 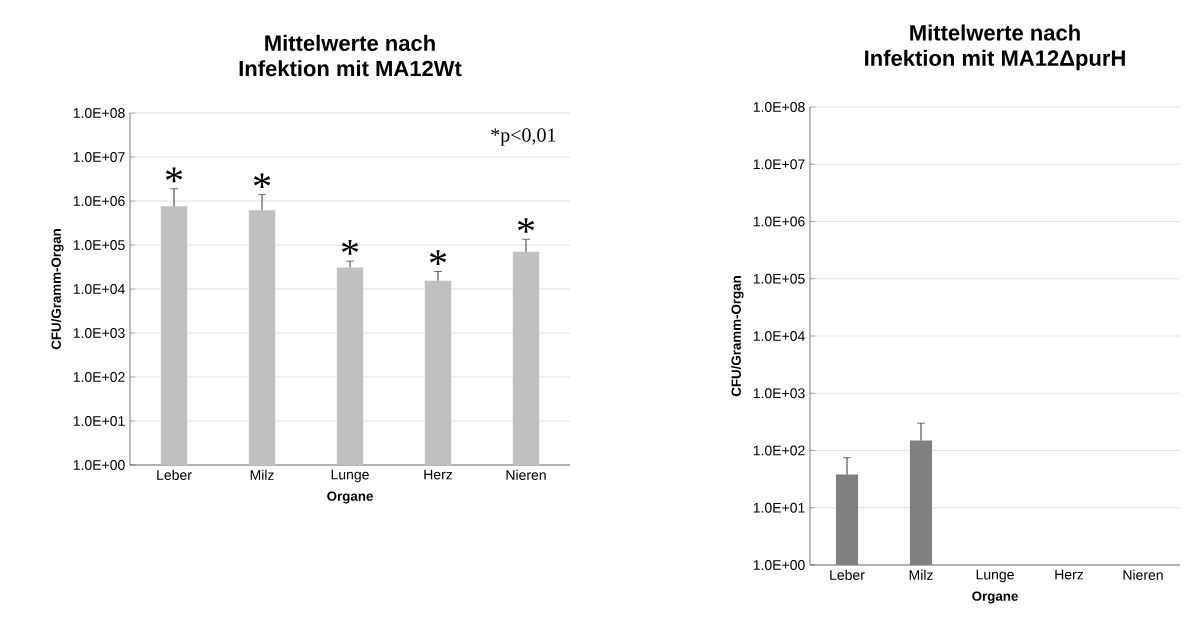 I want to click on chart-title: Mittelwerte nach Infektion mit MA12ΔpurH, so click(x=995, y=47).